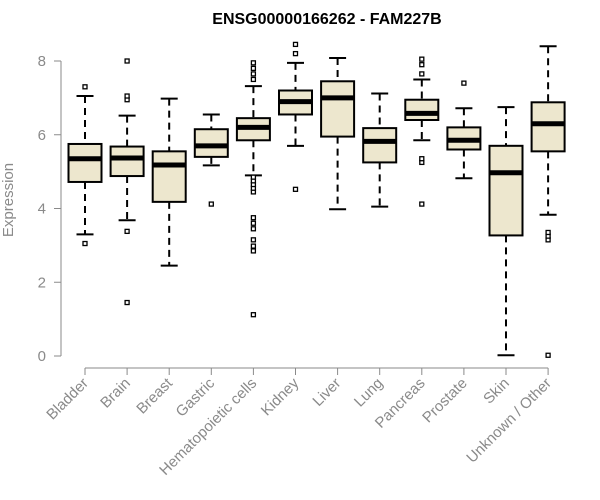 This screenshot has height=500, width=600. What do you see at coordinates (326, 392) in the screenshot?
I see `x-tick-label: Liver` at bounding box center [326, 392].